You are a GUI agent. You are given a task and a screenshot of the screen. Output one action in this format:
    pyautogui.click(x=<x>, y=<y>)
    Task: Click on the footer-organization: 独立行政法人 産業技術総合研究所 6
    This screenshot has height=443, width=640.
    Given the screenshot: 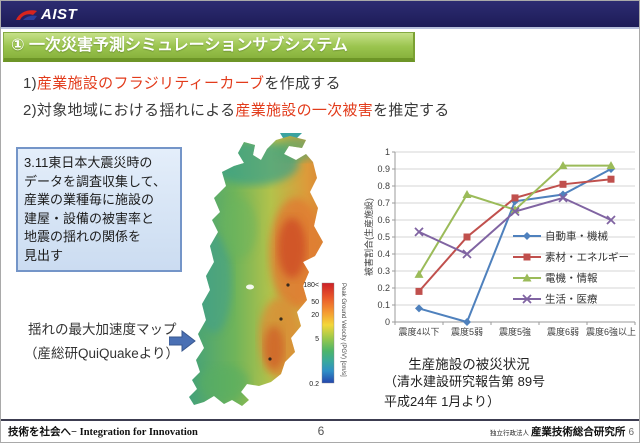 What is the action you would take?
    pyautogui.click(x=562, y=431)
    